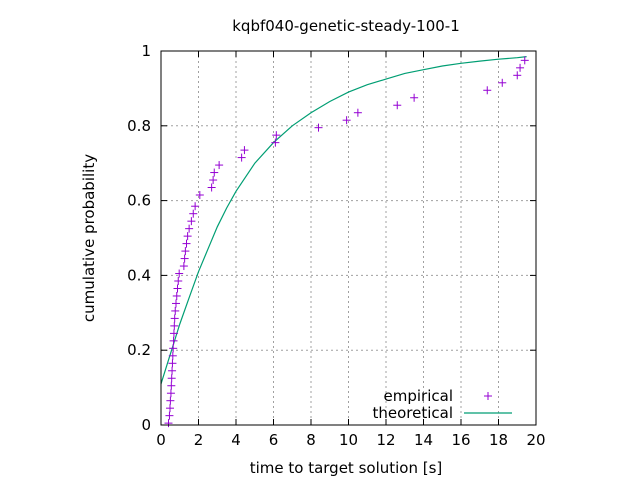 The width and height of the screenshot is (640, 480). What do you see at coordinates (460, 440) in the screenshot?
I see `x-tick-label: 16` at bounding box center [460, 440].